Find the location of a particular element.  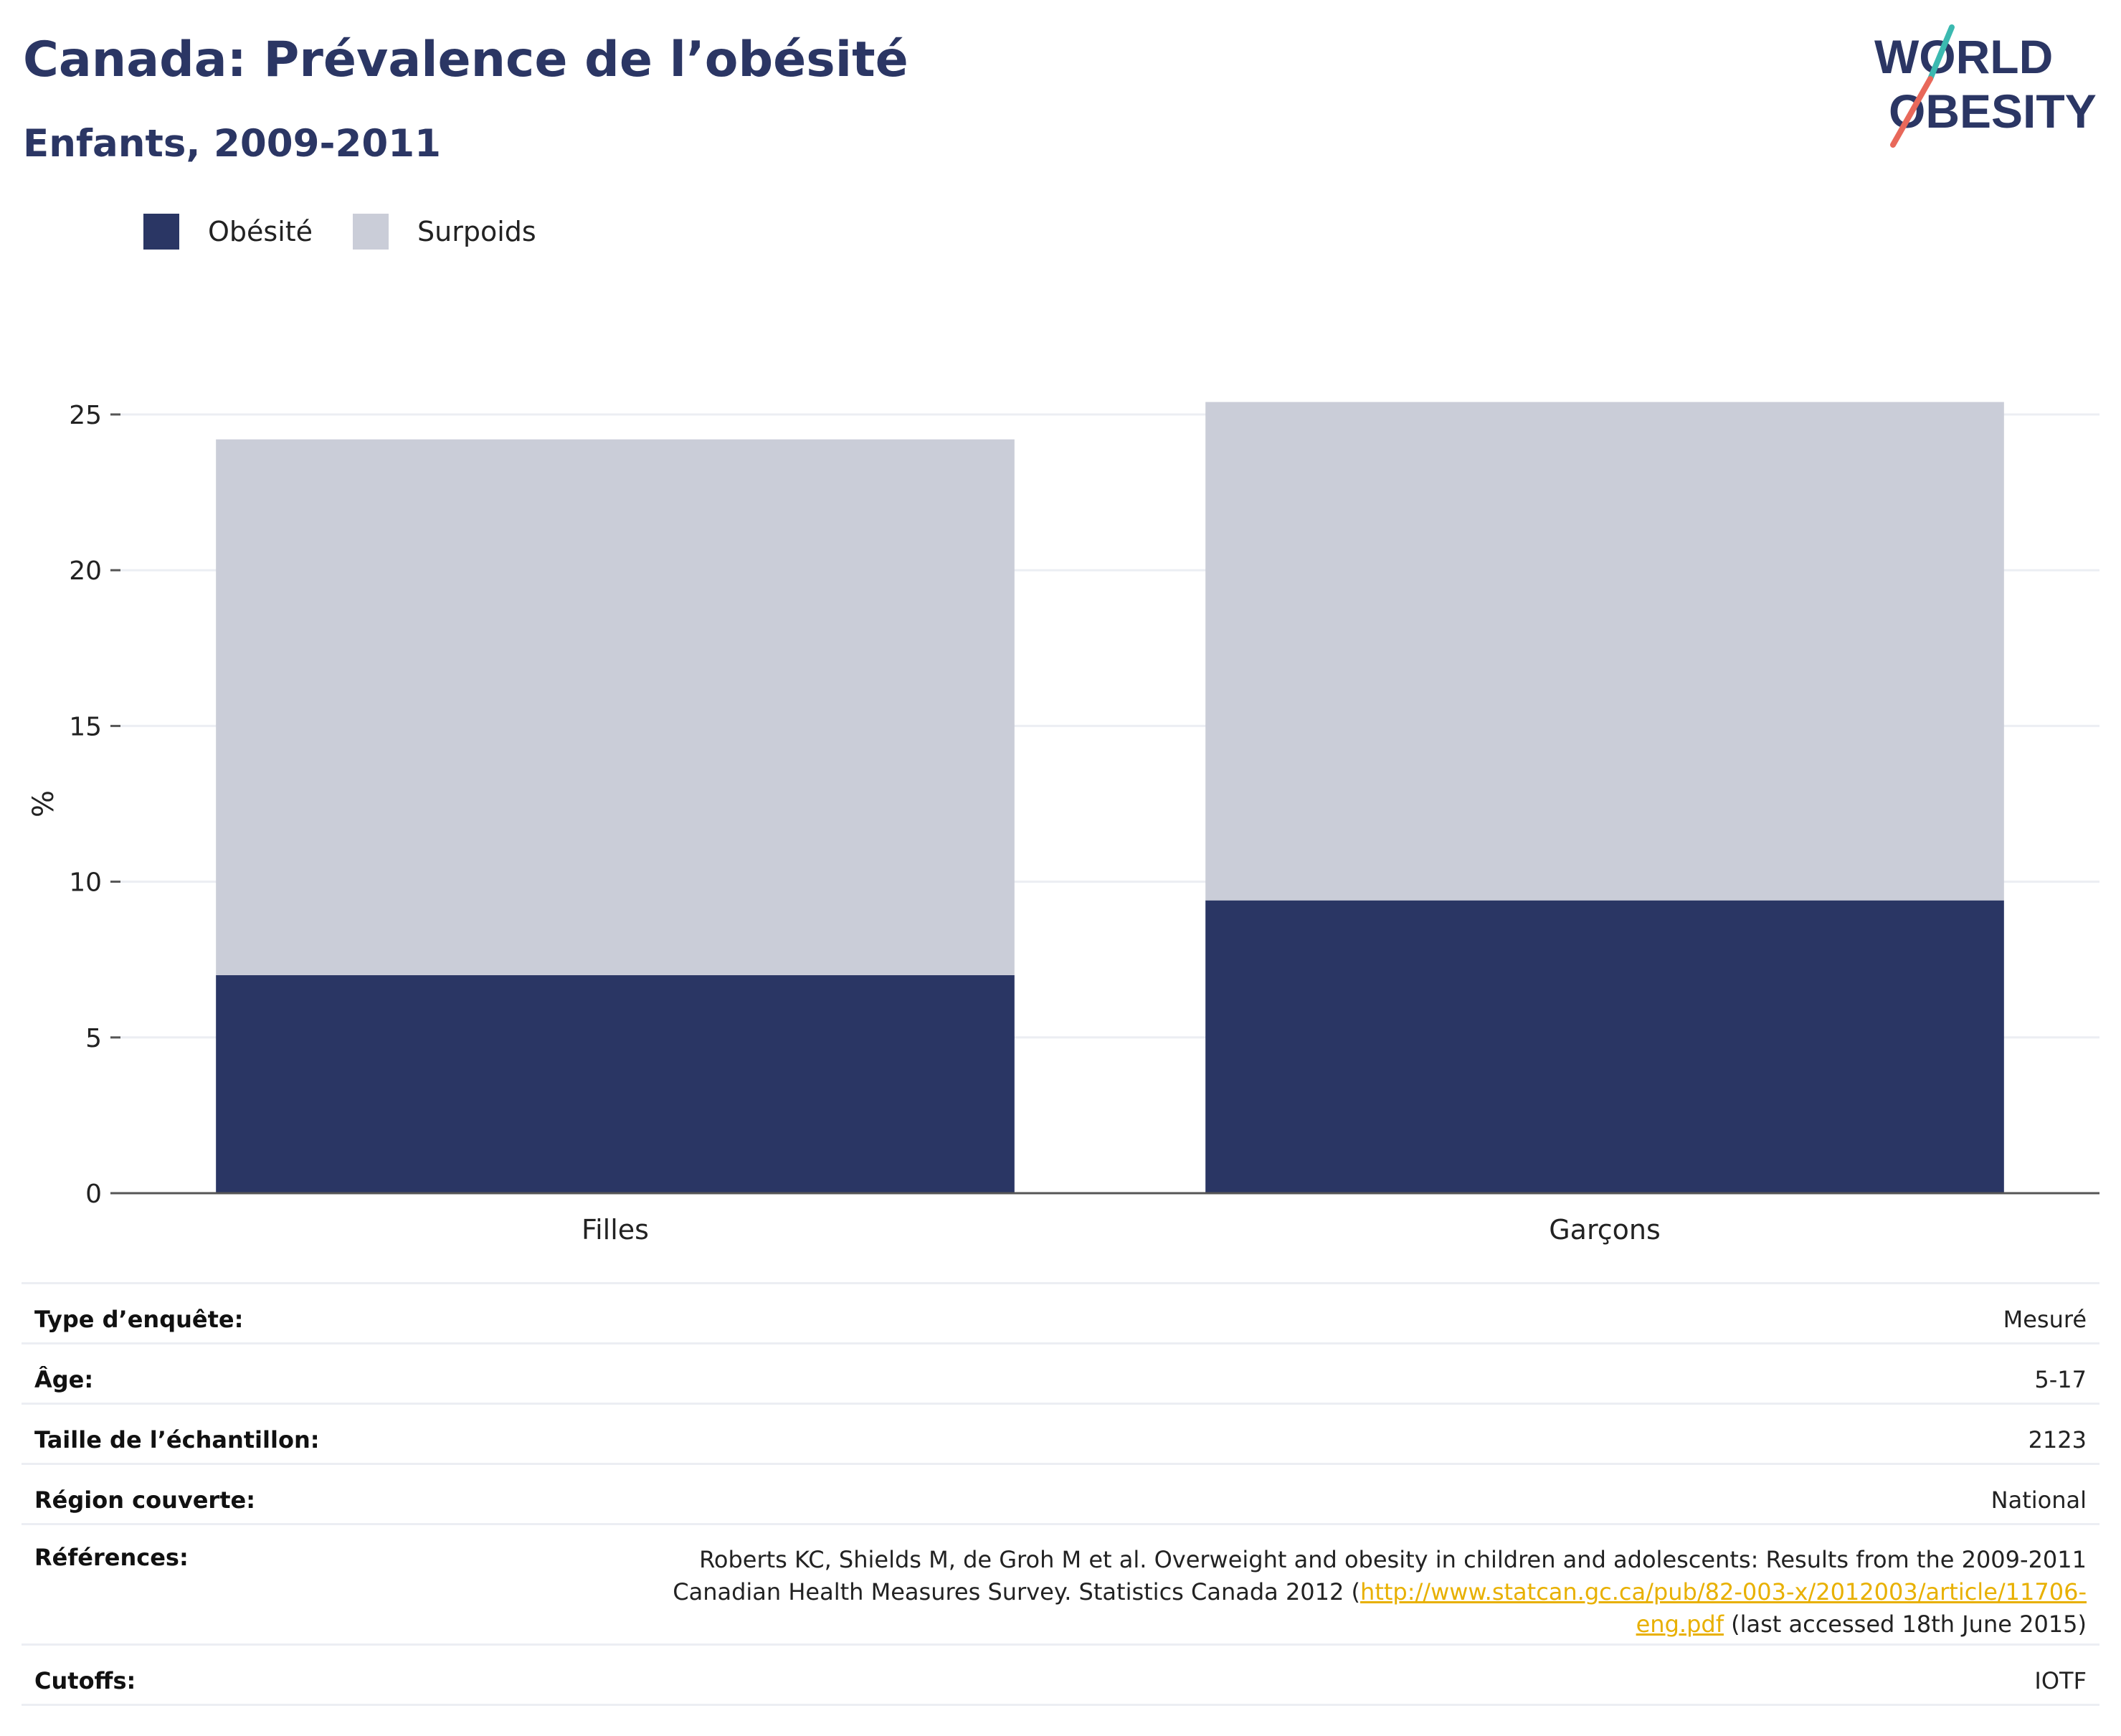

chart-subtitle: Enfants, 2009-2011 is located at coordinates (232, 144).